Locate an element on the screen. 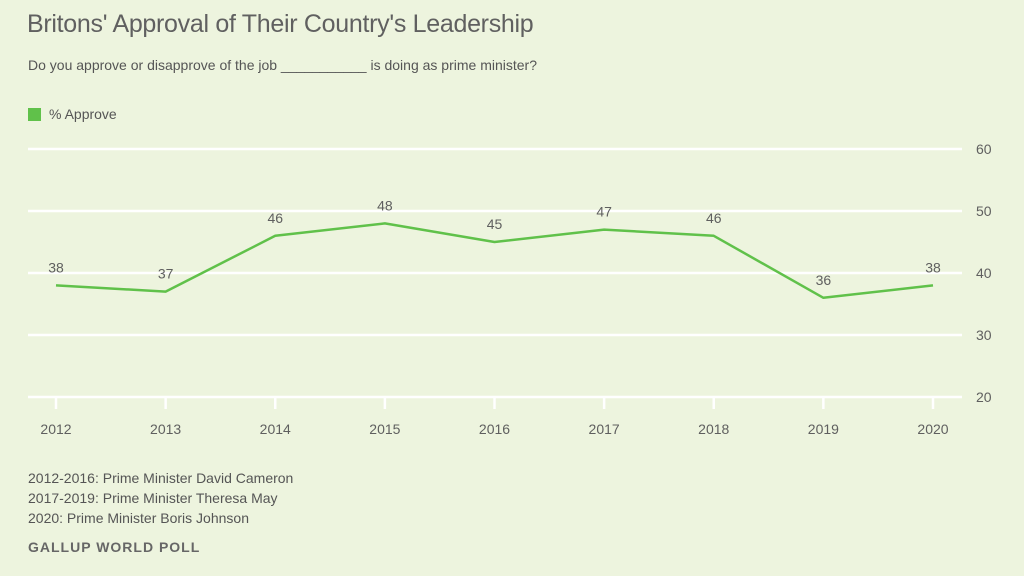 This screenshot has height=576, width=1024. x-tick-label-2015: 2015 is located at coordinates (384, 429).